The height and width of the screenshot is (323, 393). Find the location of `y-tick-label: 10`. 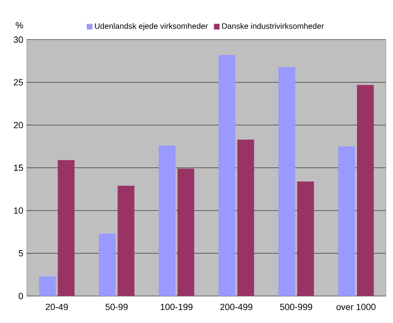

y-tick-label: 10 is located at coordinates (19, 210).